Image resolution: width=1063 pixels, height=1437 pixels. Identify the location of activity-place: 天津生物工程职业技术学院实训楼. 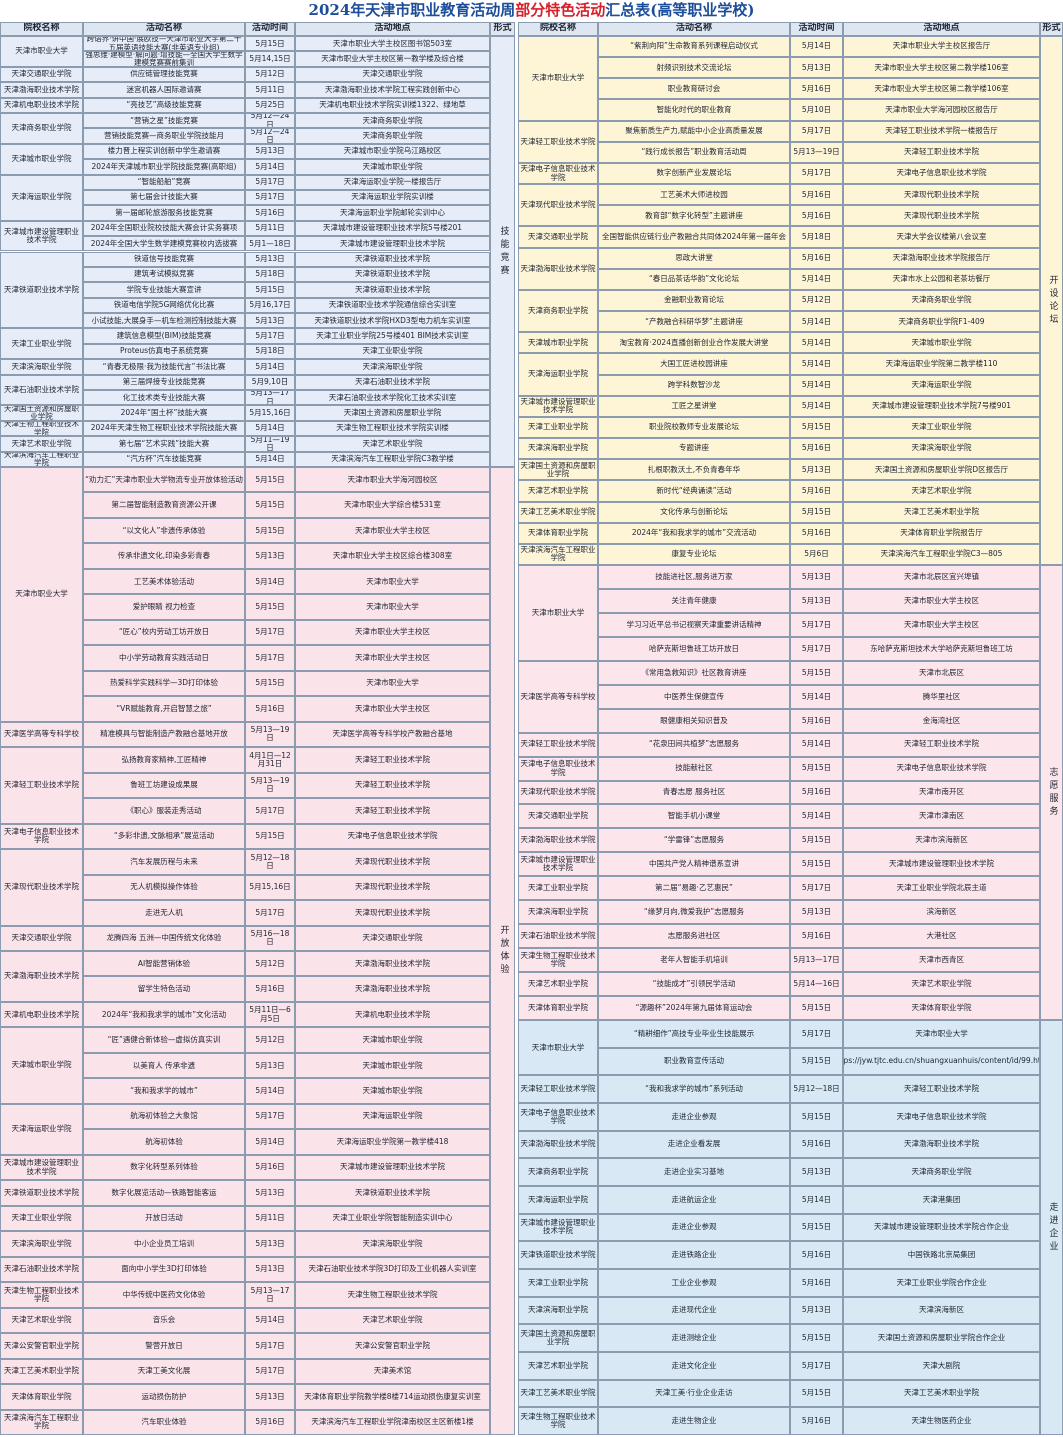
(392, 428).